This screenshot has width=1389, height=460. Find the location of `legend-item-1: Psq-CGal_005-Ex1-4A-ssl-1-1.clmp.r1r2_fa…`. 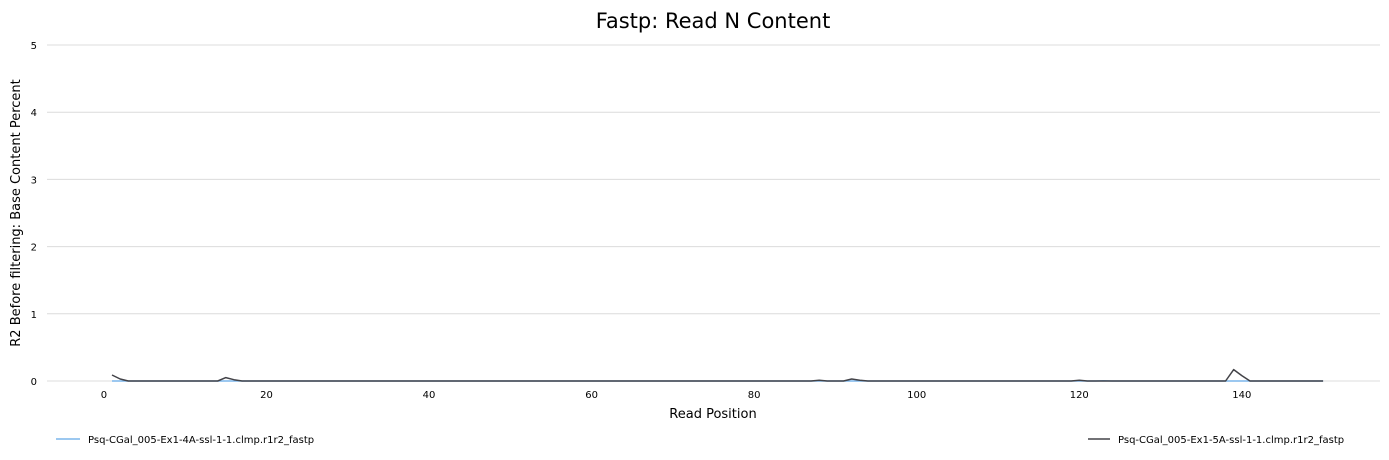

legend-item-1: Psq-CGal_005-Ex1-4A-ssl-1-1.clmp.r1r2_fa… is located at coordinates (185, 440).